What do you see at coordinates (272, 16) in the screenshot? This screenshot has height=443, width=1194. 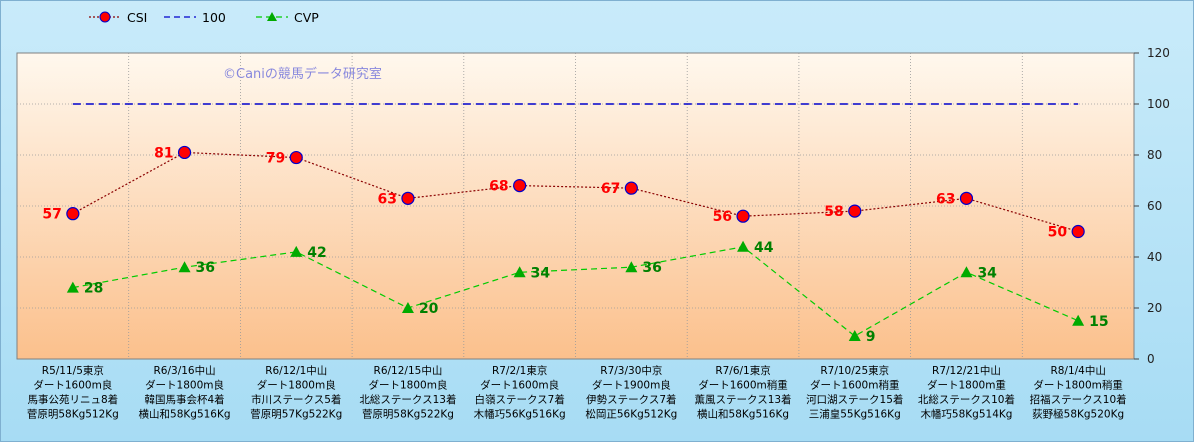 I see `legend-marker-cvp` at bounding box center [272, 16].